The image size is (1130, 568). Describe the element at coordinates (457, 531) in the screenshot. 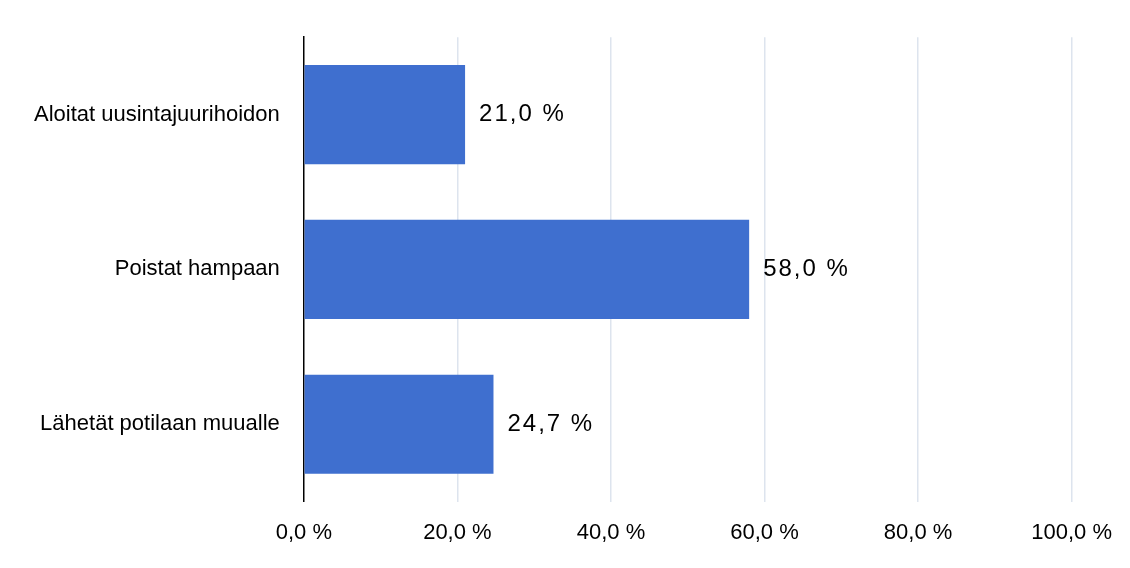

I see `x-tick-label: 20,0 %` at that location.